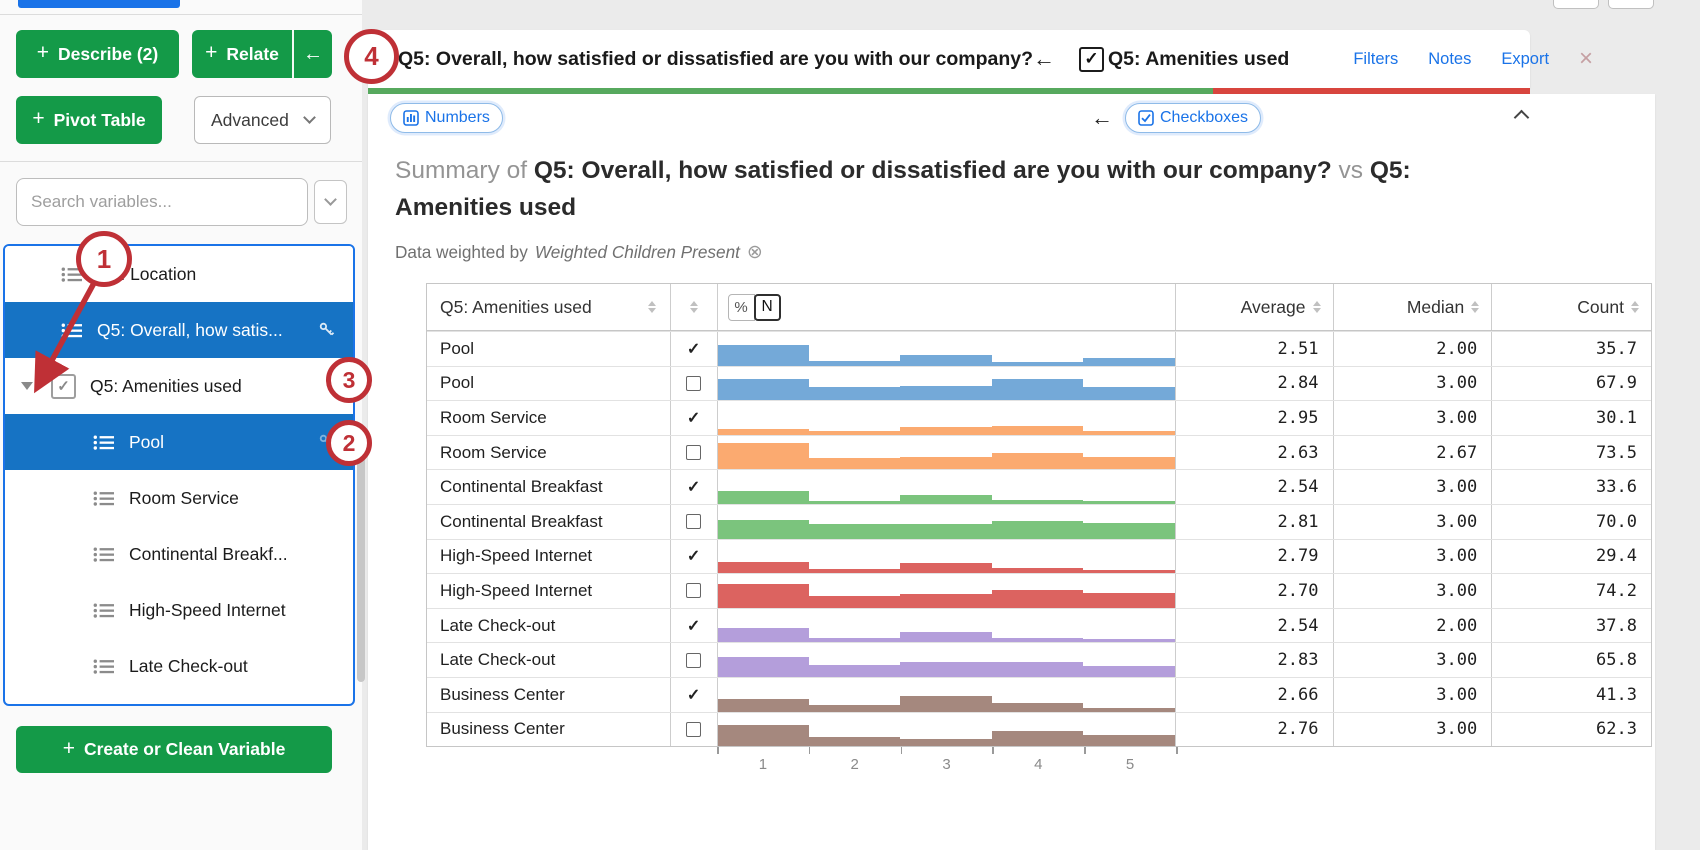 This screenshot has height=850, width=1700. I want to click on search-options-dropdown, so click(330, 202).